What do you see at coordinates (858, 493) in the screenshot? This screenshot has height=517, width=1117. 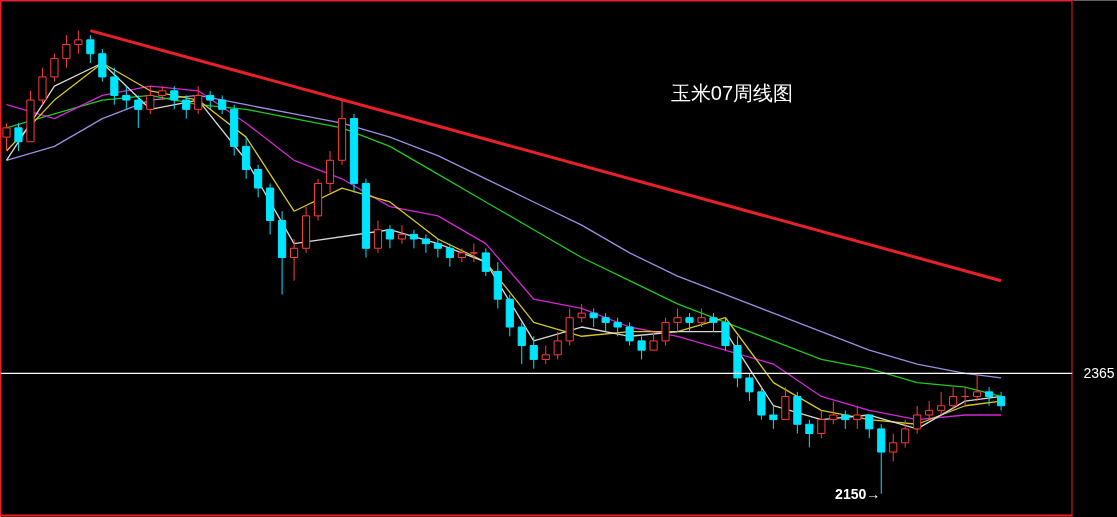 I see `annotation: 2150→` at bounding box center [858, 493].